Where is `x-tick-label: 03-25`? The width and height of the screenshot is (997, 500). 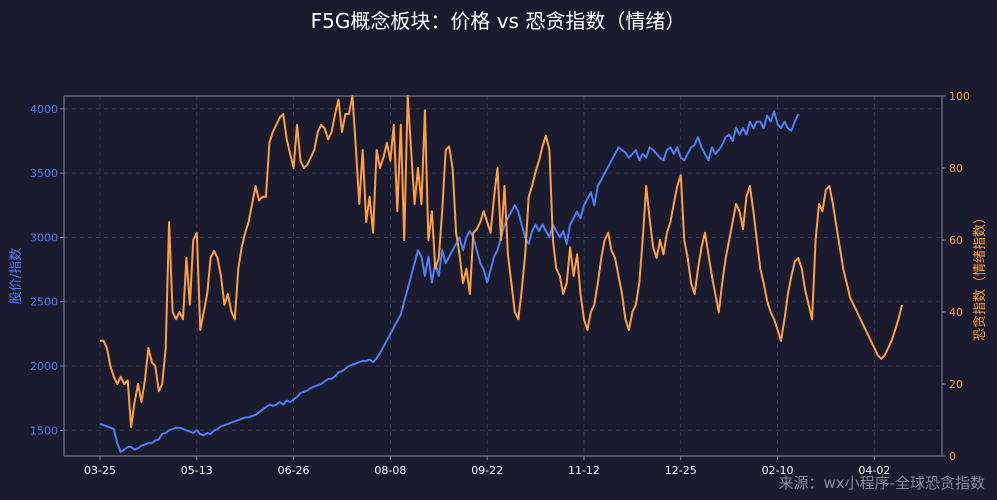 x-tick-label: 03-25 is located at coordinates (100, 470).